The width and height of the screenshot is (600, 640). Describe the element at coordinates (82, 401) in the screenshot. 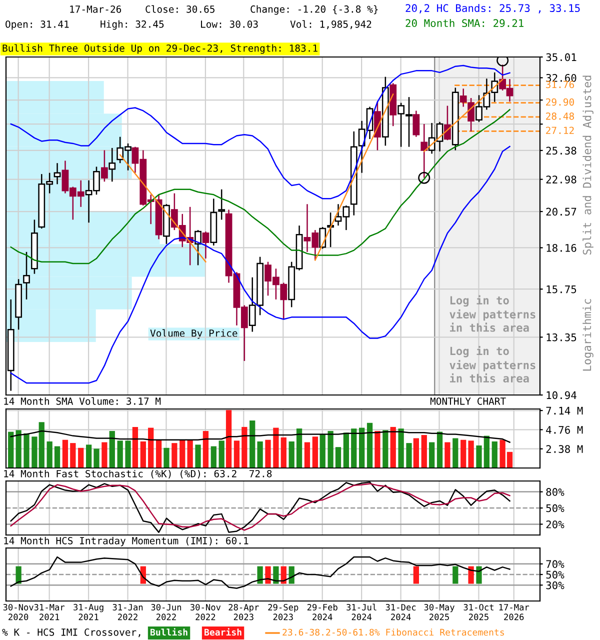

I see `chart-title: 14 Month SMA Volume: 3.17 M` at that location.